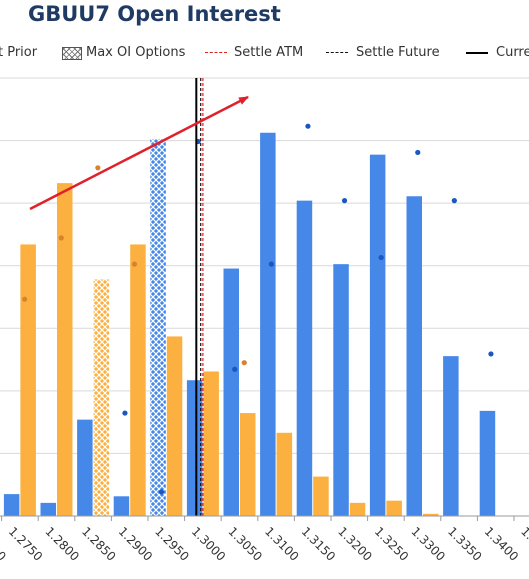  I want to click on legend-item-current: Curre, so click(512, 52).